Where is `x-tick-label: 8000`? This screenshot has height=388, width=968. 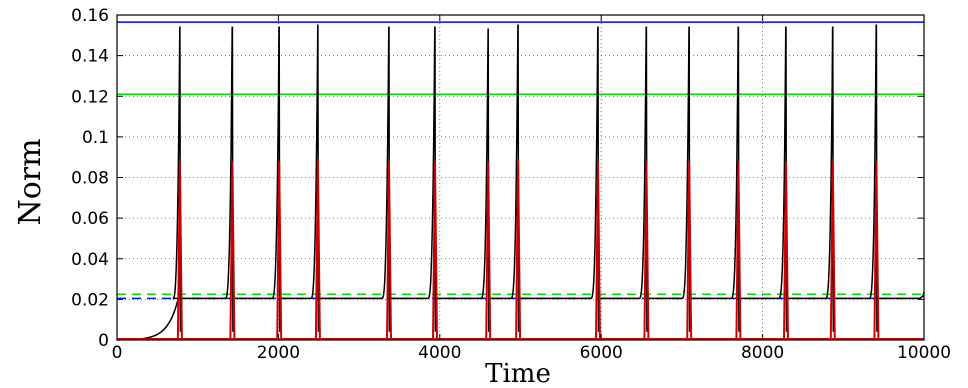 x-tick-label: 8000 is located at coordinates (762, 353).